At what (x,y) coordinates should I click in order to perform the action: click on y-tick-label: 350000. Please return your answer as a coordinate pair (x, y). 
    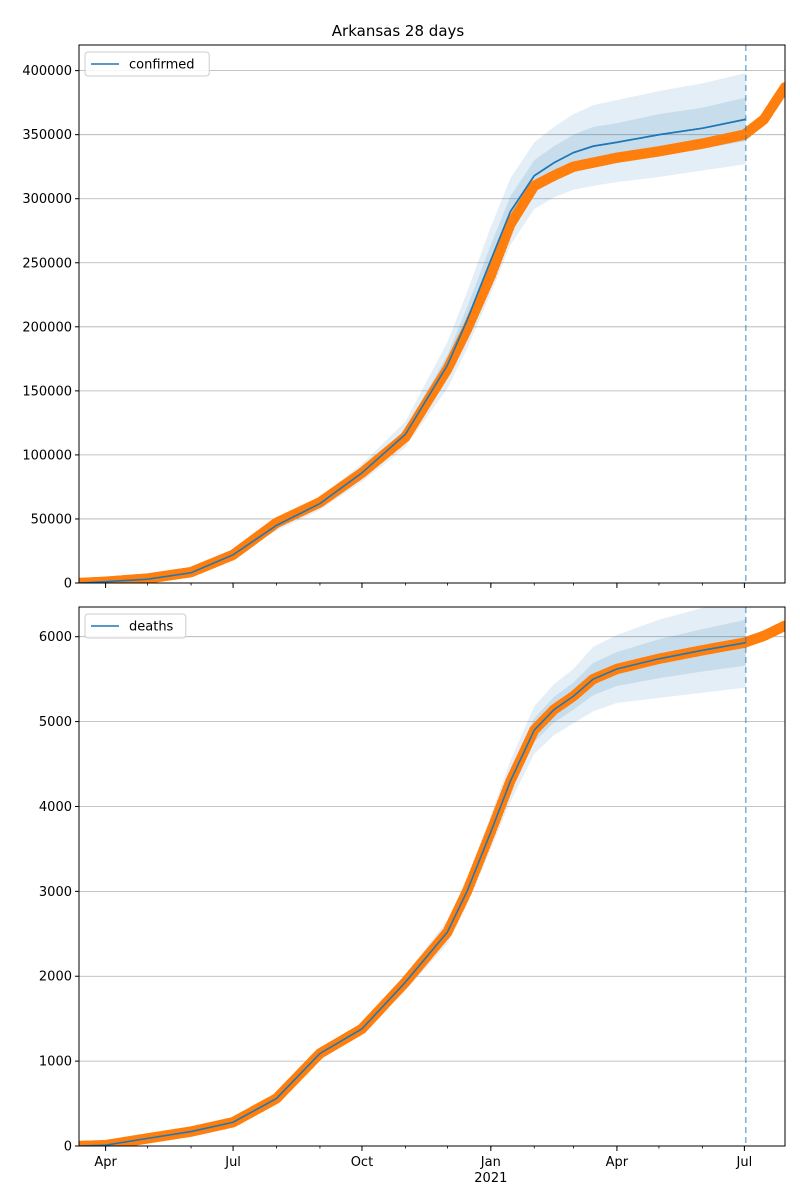
    Looking at the image, I should click on (47, 135).